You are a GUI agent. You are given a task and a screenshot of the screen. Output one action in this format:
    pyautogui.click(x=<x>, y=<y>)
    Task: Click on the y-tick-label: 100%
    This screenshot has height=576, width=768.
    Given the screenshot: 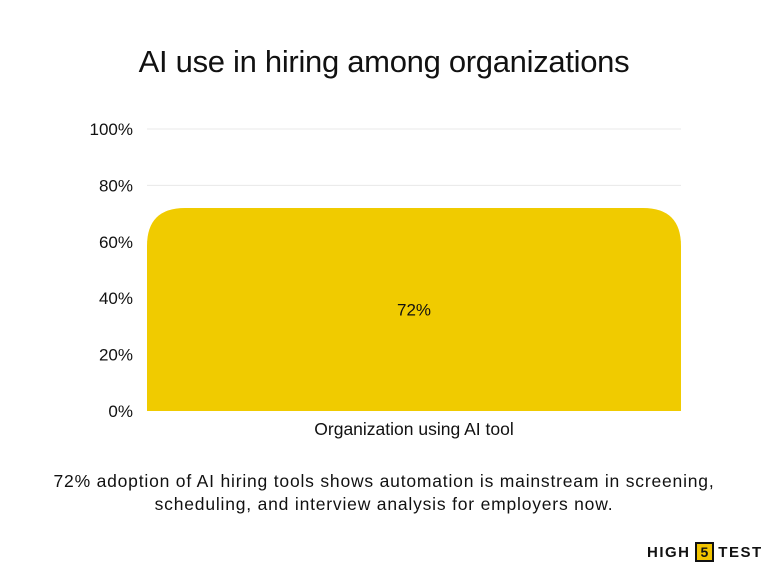 What is the action you would take?
    pyautogui.click(x=111, y=129)
    